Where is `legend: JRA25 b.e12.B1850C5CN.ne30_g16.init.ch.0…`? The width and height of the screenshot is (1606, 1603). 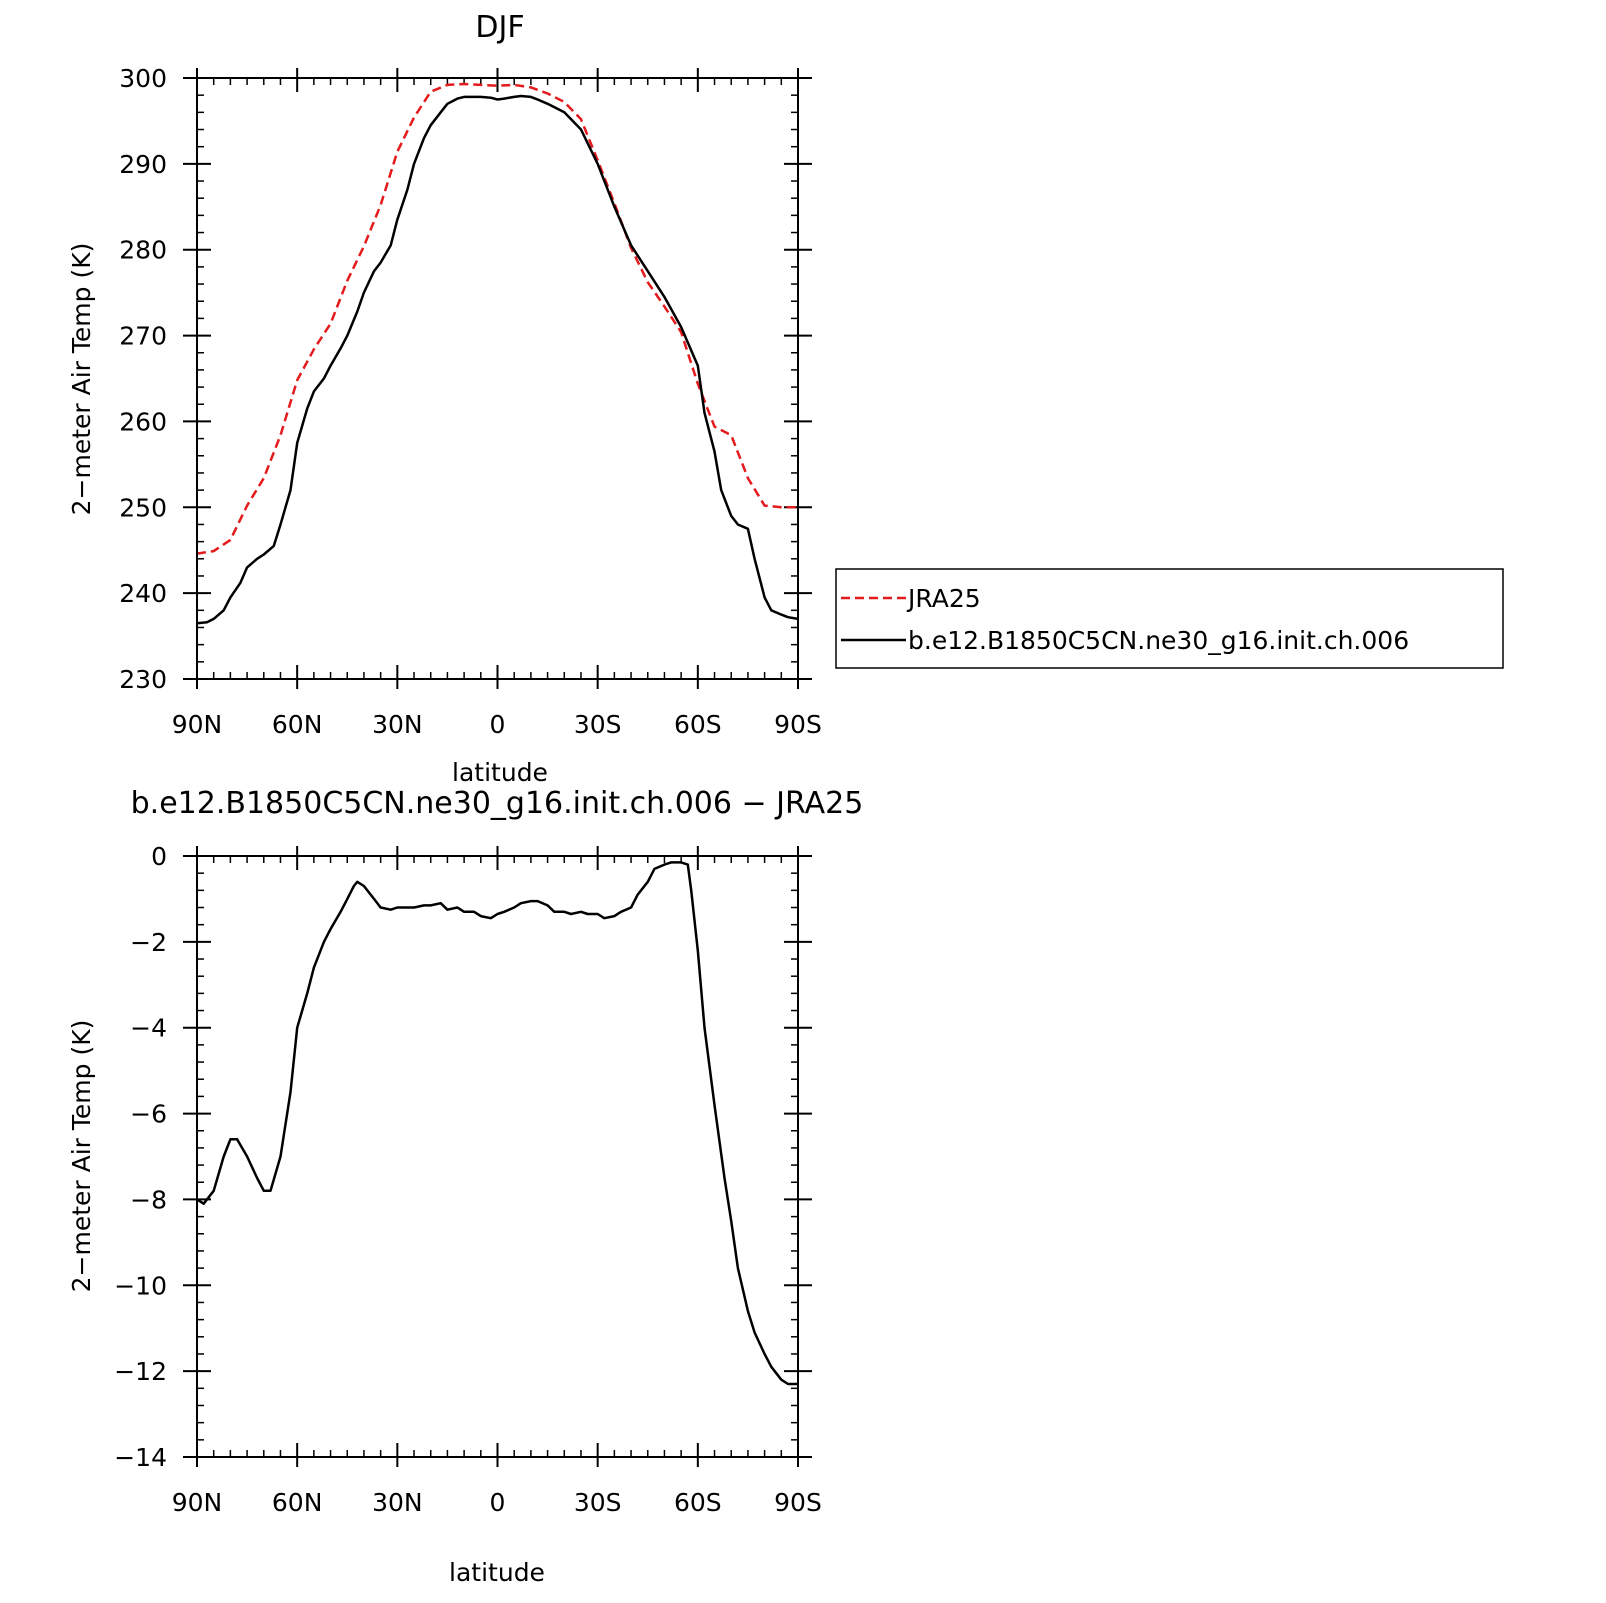 legend: JRA25 b.e12.B1850C5CN.ne30_g16.init.ch.0… is located at coordinates (1169, 618).